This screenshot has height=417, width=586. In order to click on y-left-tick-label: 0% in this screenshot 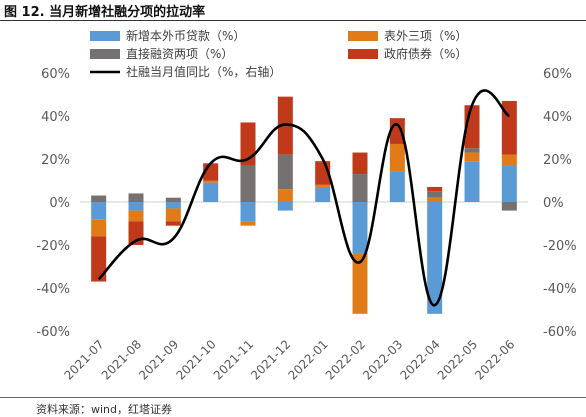, I will do `click(59, 203)`.